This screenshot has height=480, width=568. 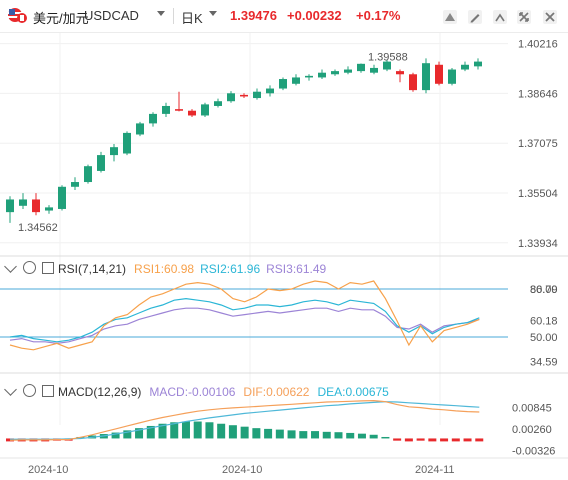 I want to click on rsi-tick-label: 34.59, so click(x=544, y=363).